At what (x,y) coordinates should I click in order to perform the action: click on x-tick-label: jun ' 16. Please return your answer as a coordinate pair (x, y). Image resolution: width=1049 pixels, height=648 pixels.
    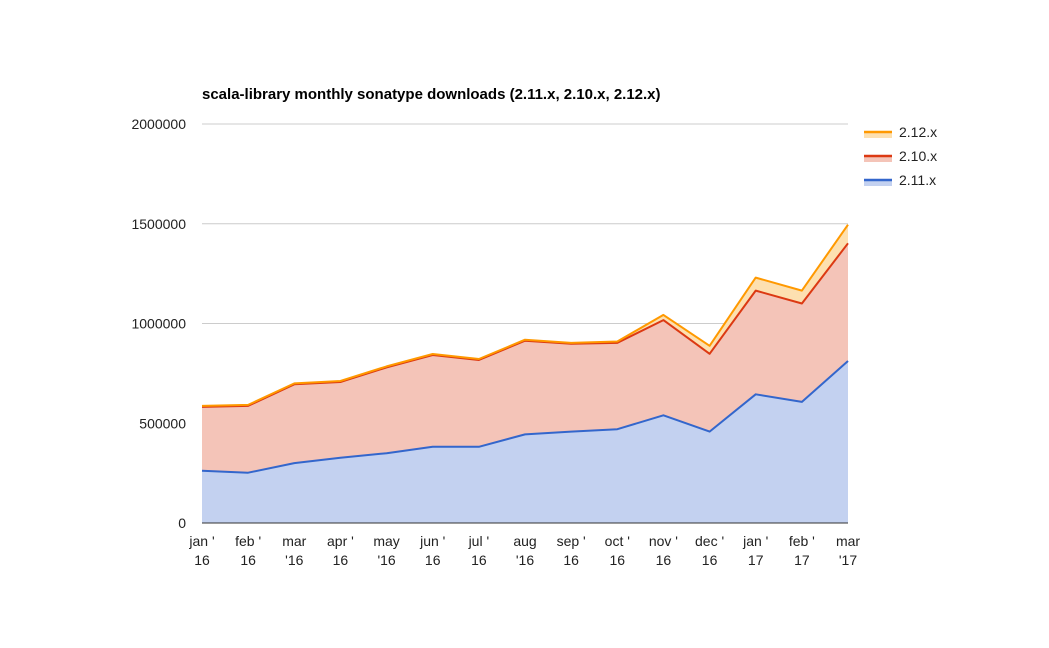
    Looking at the image, I should click on (432, 550).